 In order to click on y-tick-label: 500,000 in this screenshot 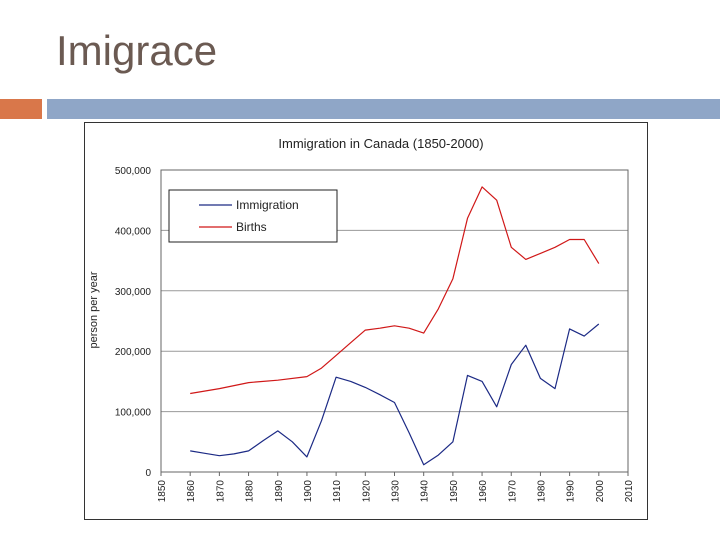, I will do `click(133, 171)`.